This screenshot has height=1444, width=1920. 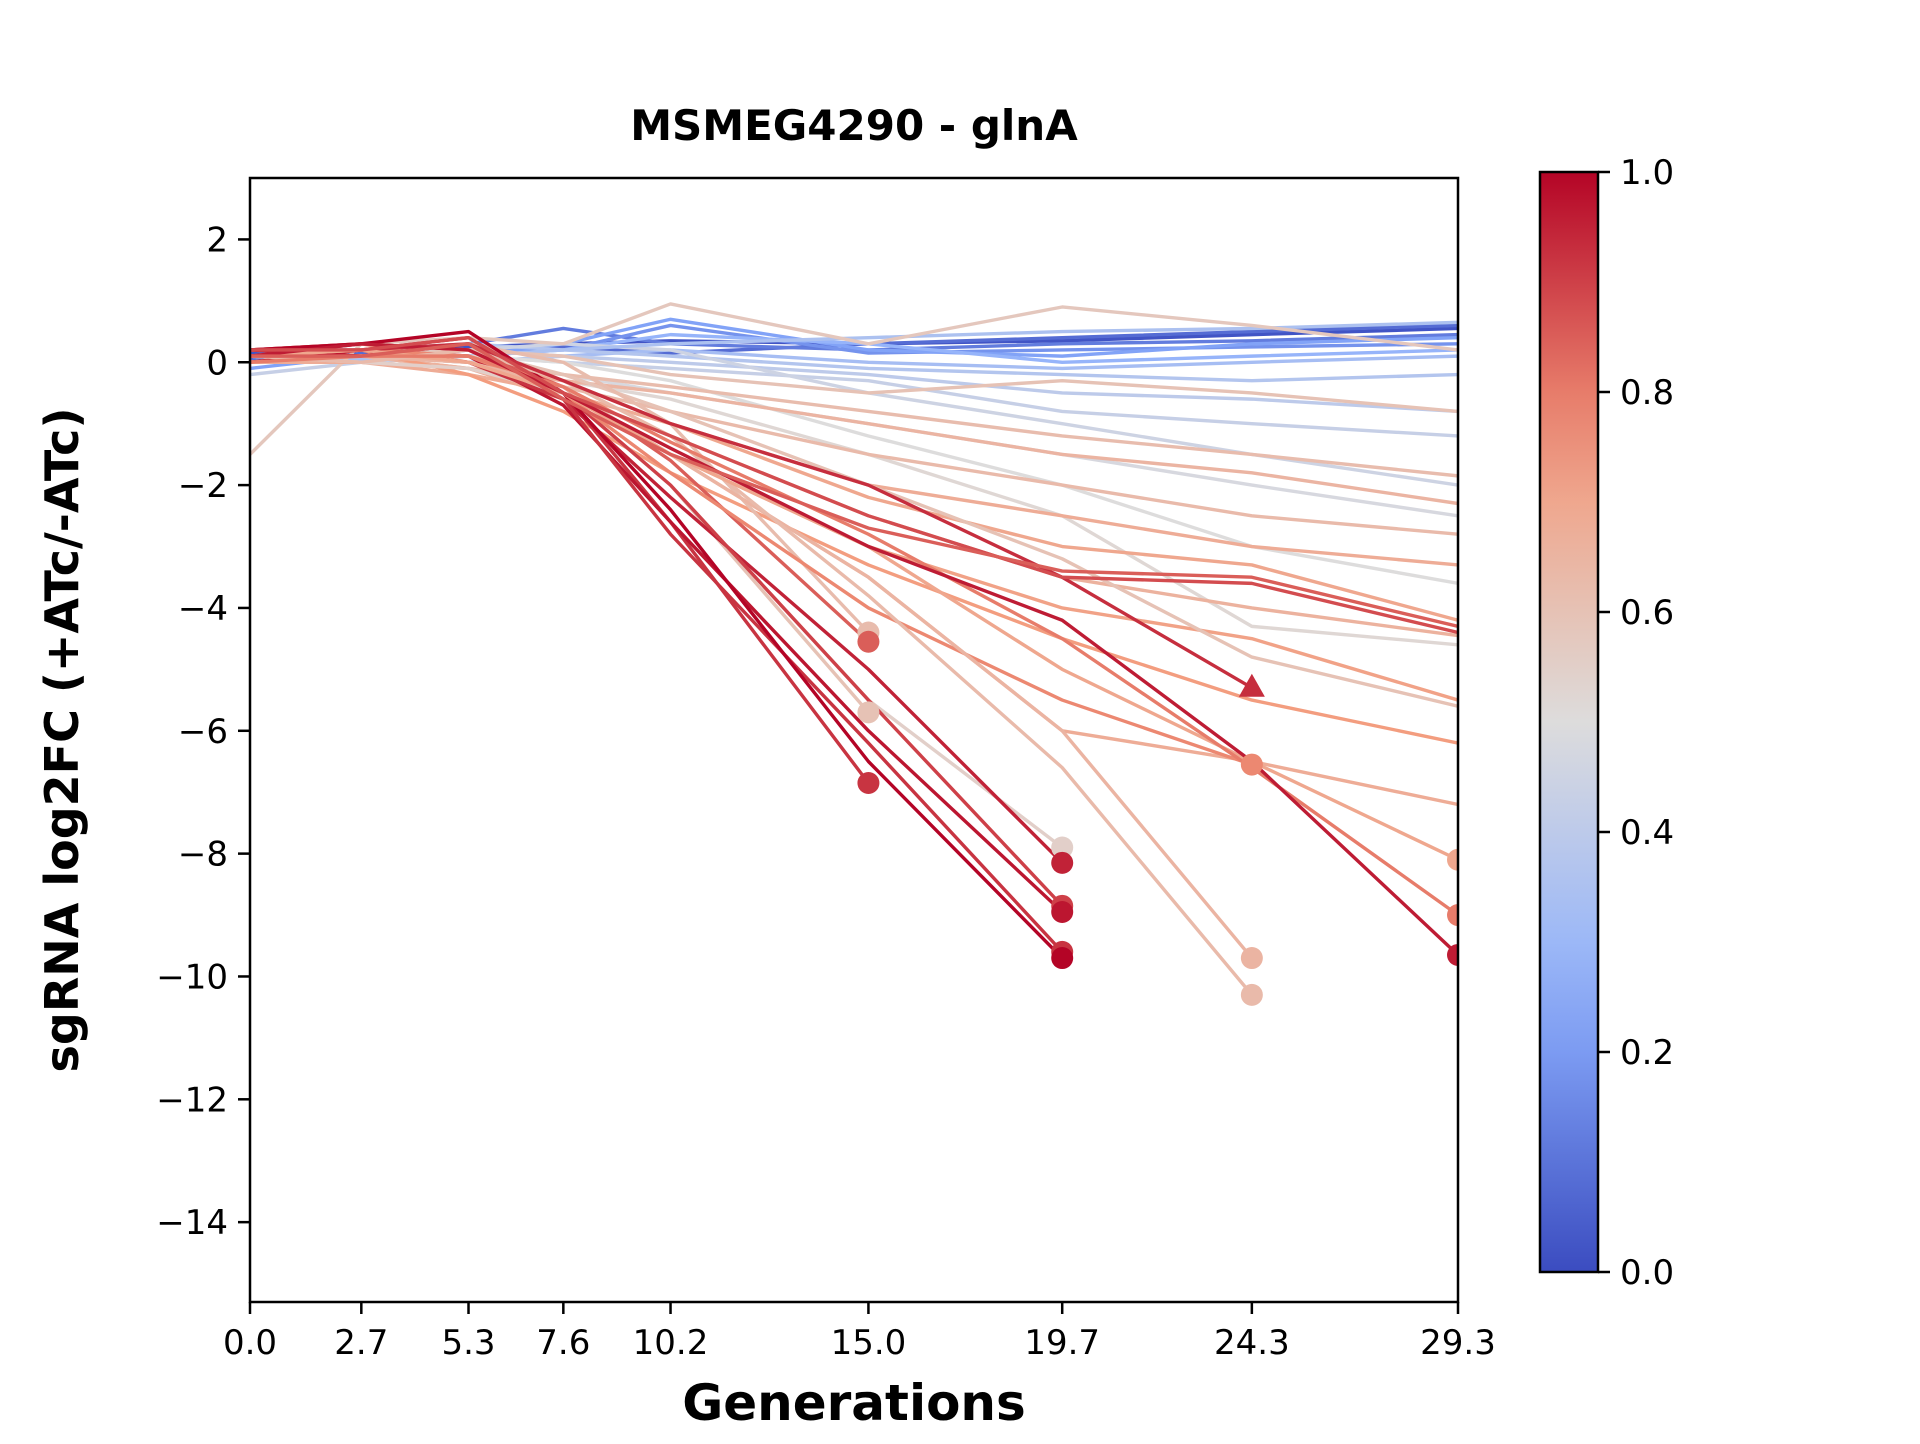 I want to click on x-tick-label: 24.3, so click(x=1252, y=1343).